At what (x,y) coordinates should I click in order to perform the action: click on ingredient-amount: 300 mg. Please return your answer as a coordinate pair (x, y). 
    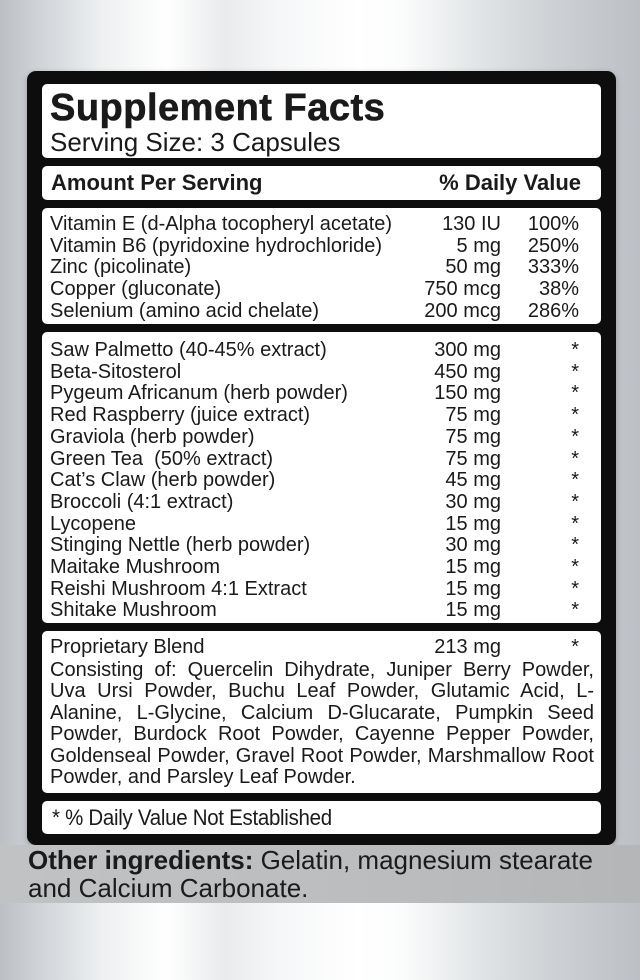
    Looking at the image, I should click on (467, 350).